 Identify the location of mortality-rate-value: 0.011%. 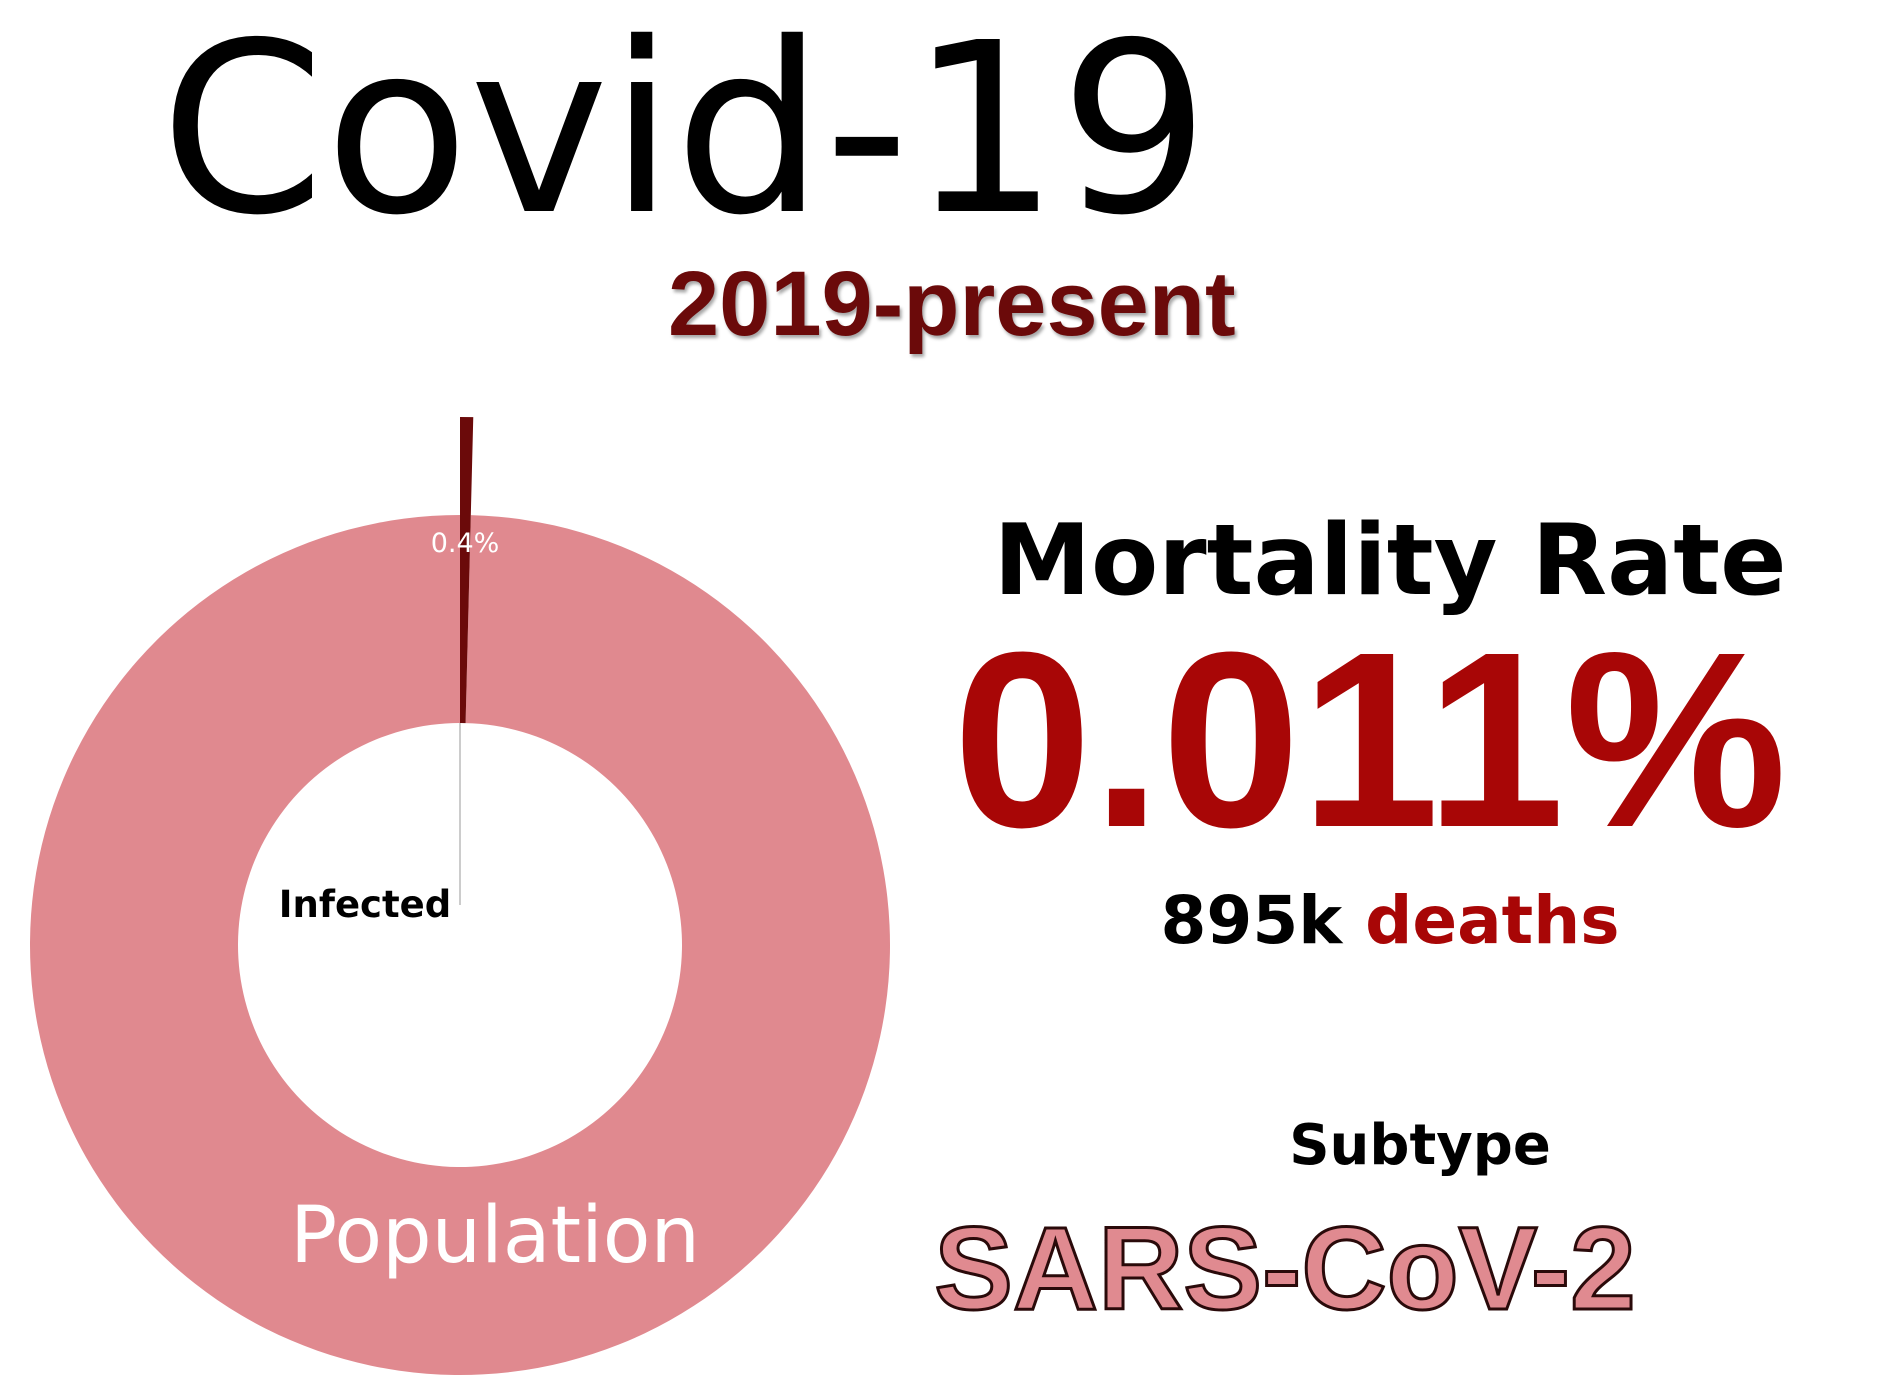
(1370, 739).